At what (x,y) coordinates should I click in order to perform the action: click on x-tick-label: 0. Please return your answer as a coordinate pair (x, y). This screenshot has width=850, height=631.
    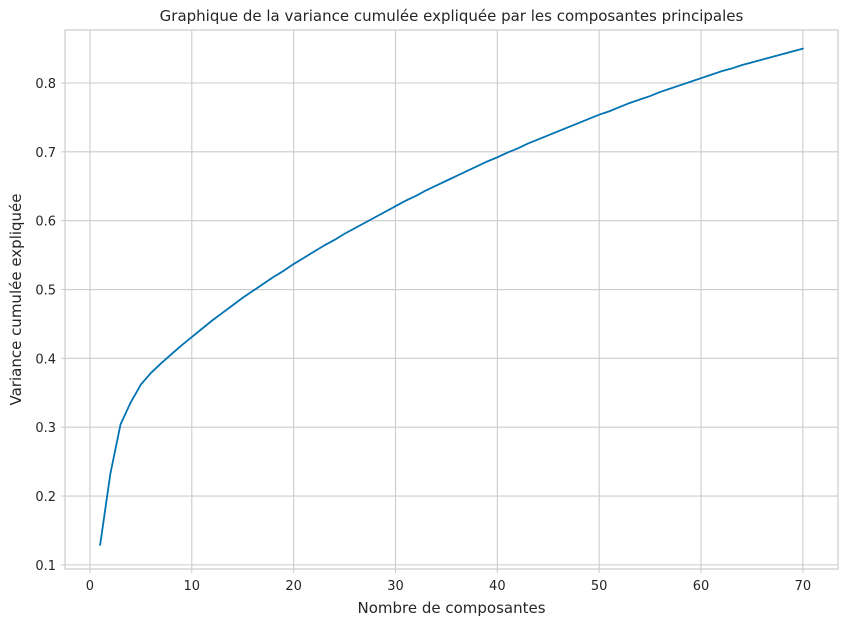
    Looking at the image, I should click on (90, 586).